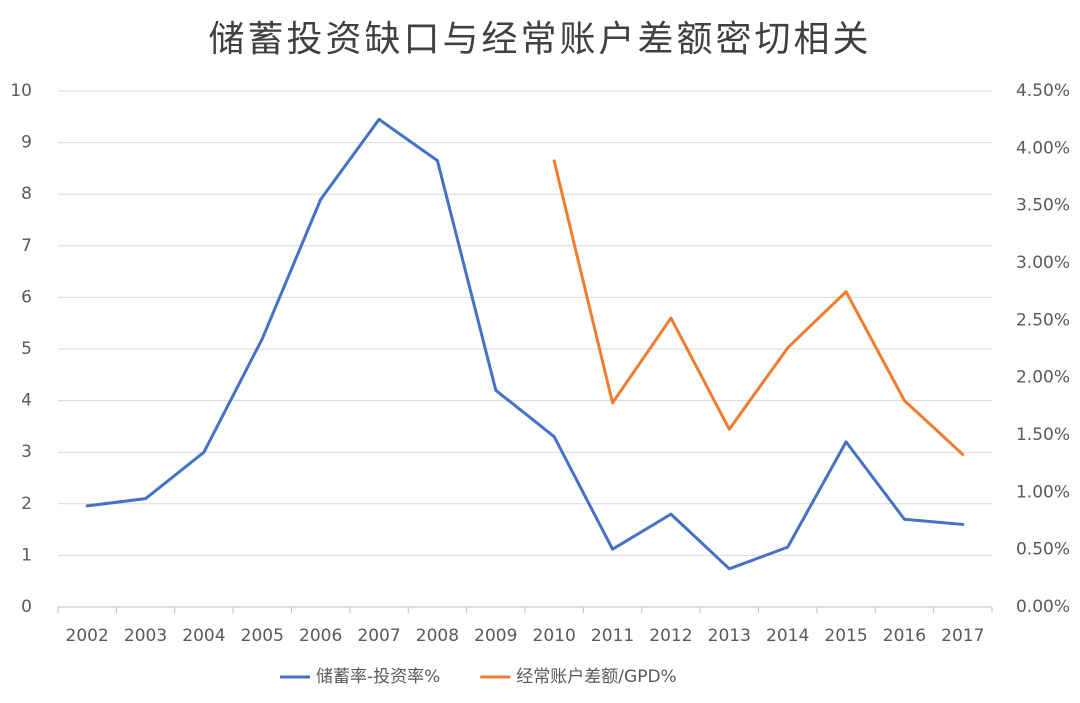 The image size is (1080, 703). I want to click on y2-tick-label: 4.00%, so click(1043, 148).